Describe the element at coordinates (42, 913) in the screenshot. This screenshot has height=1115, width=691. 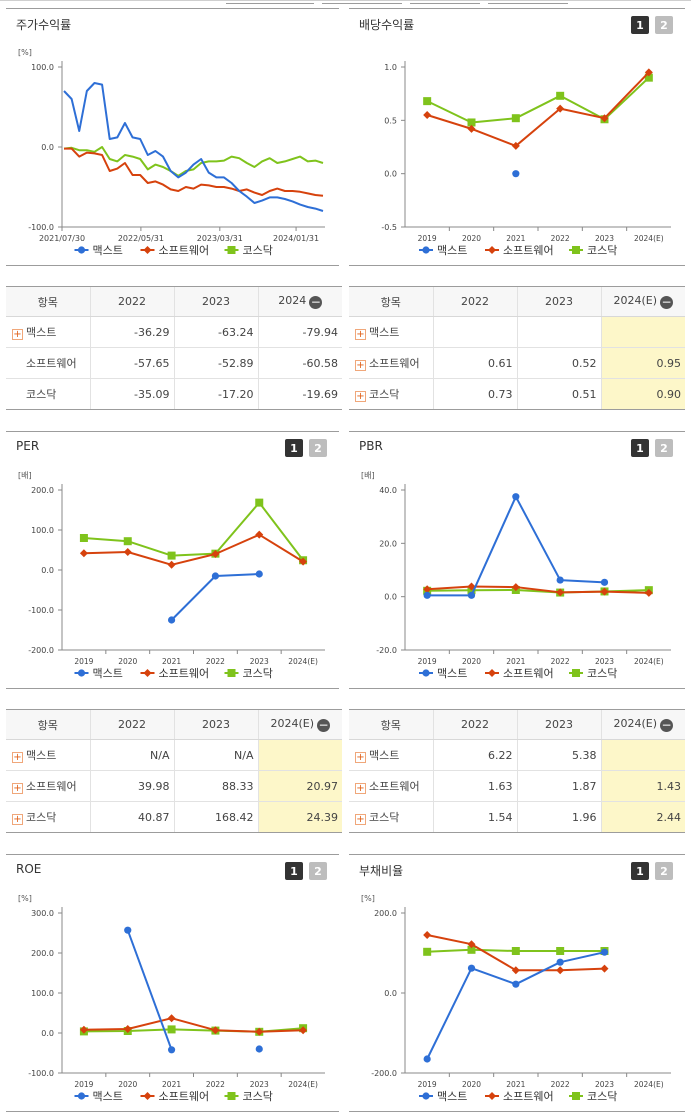
I see `roe-y-tick-label: 300.0` at that location.